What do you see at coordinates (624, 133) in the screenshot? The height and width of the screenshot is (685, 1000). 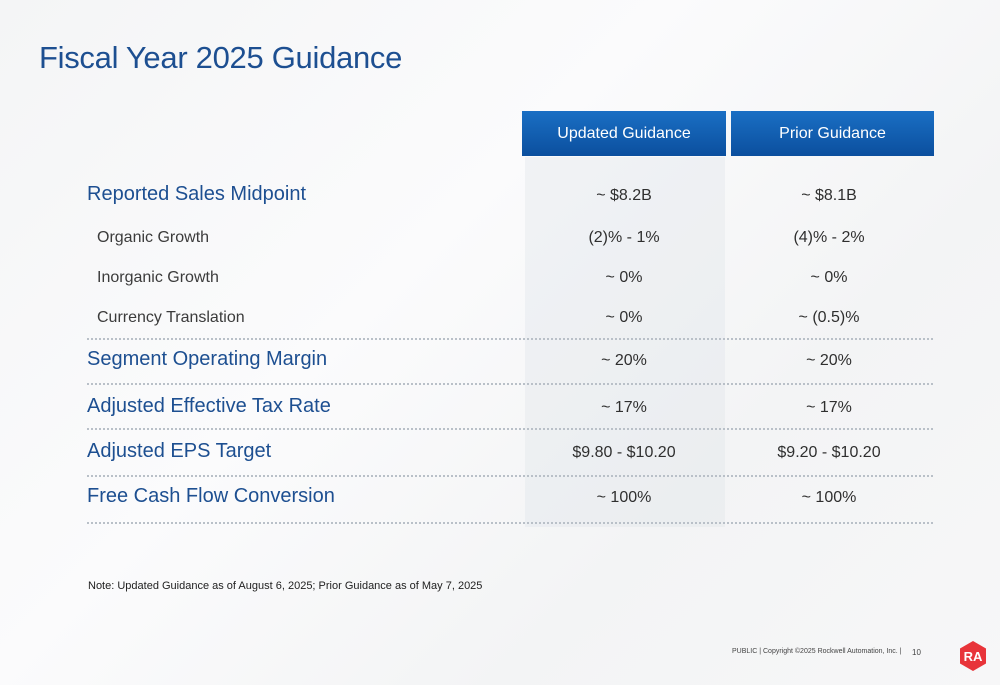 I see `updated-guidance-header: Updated Guidance` at bounding box center [624, 133].